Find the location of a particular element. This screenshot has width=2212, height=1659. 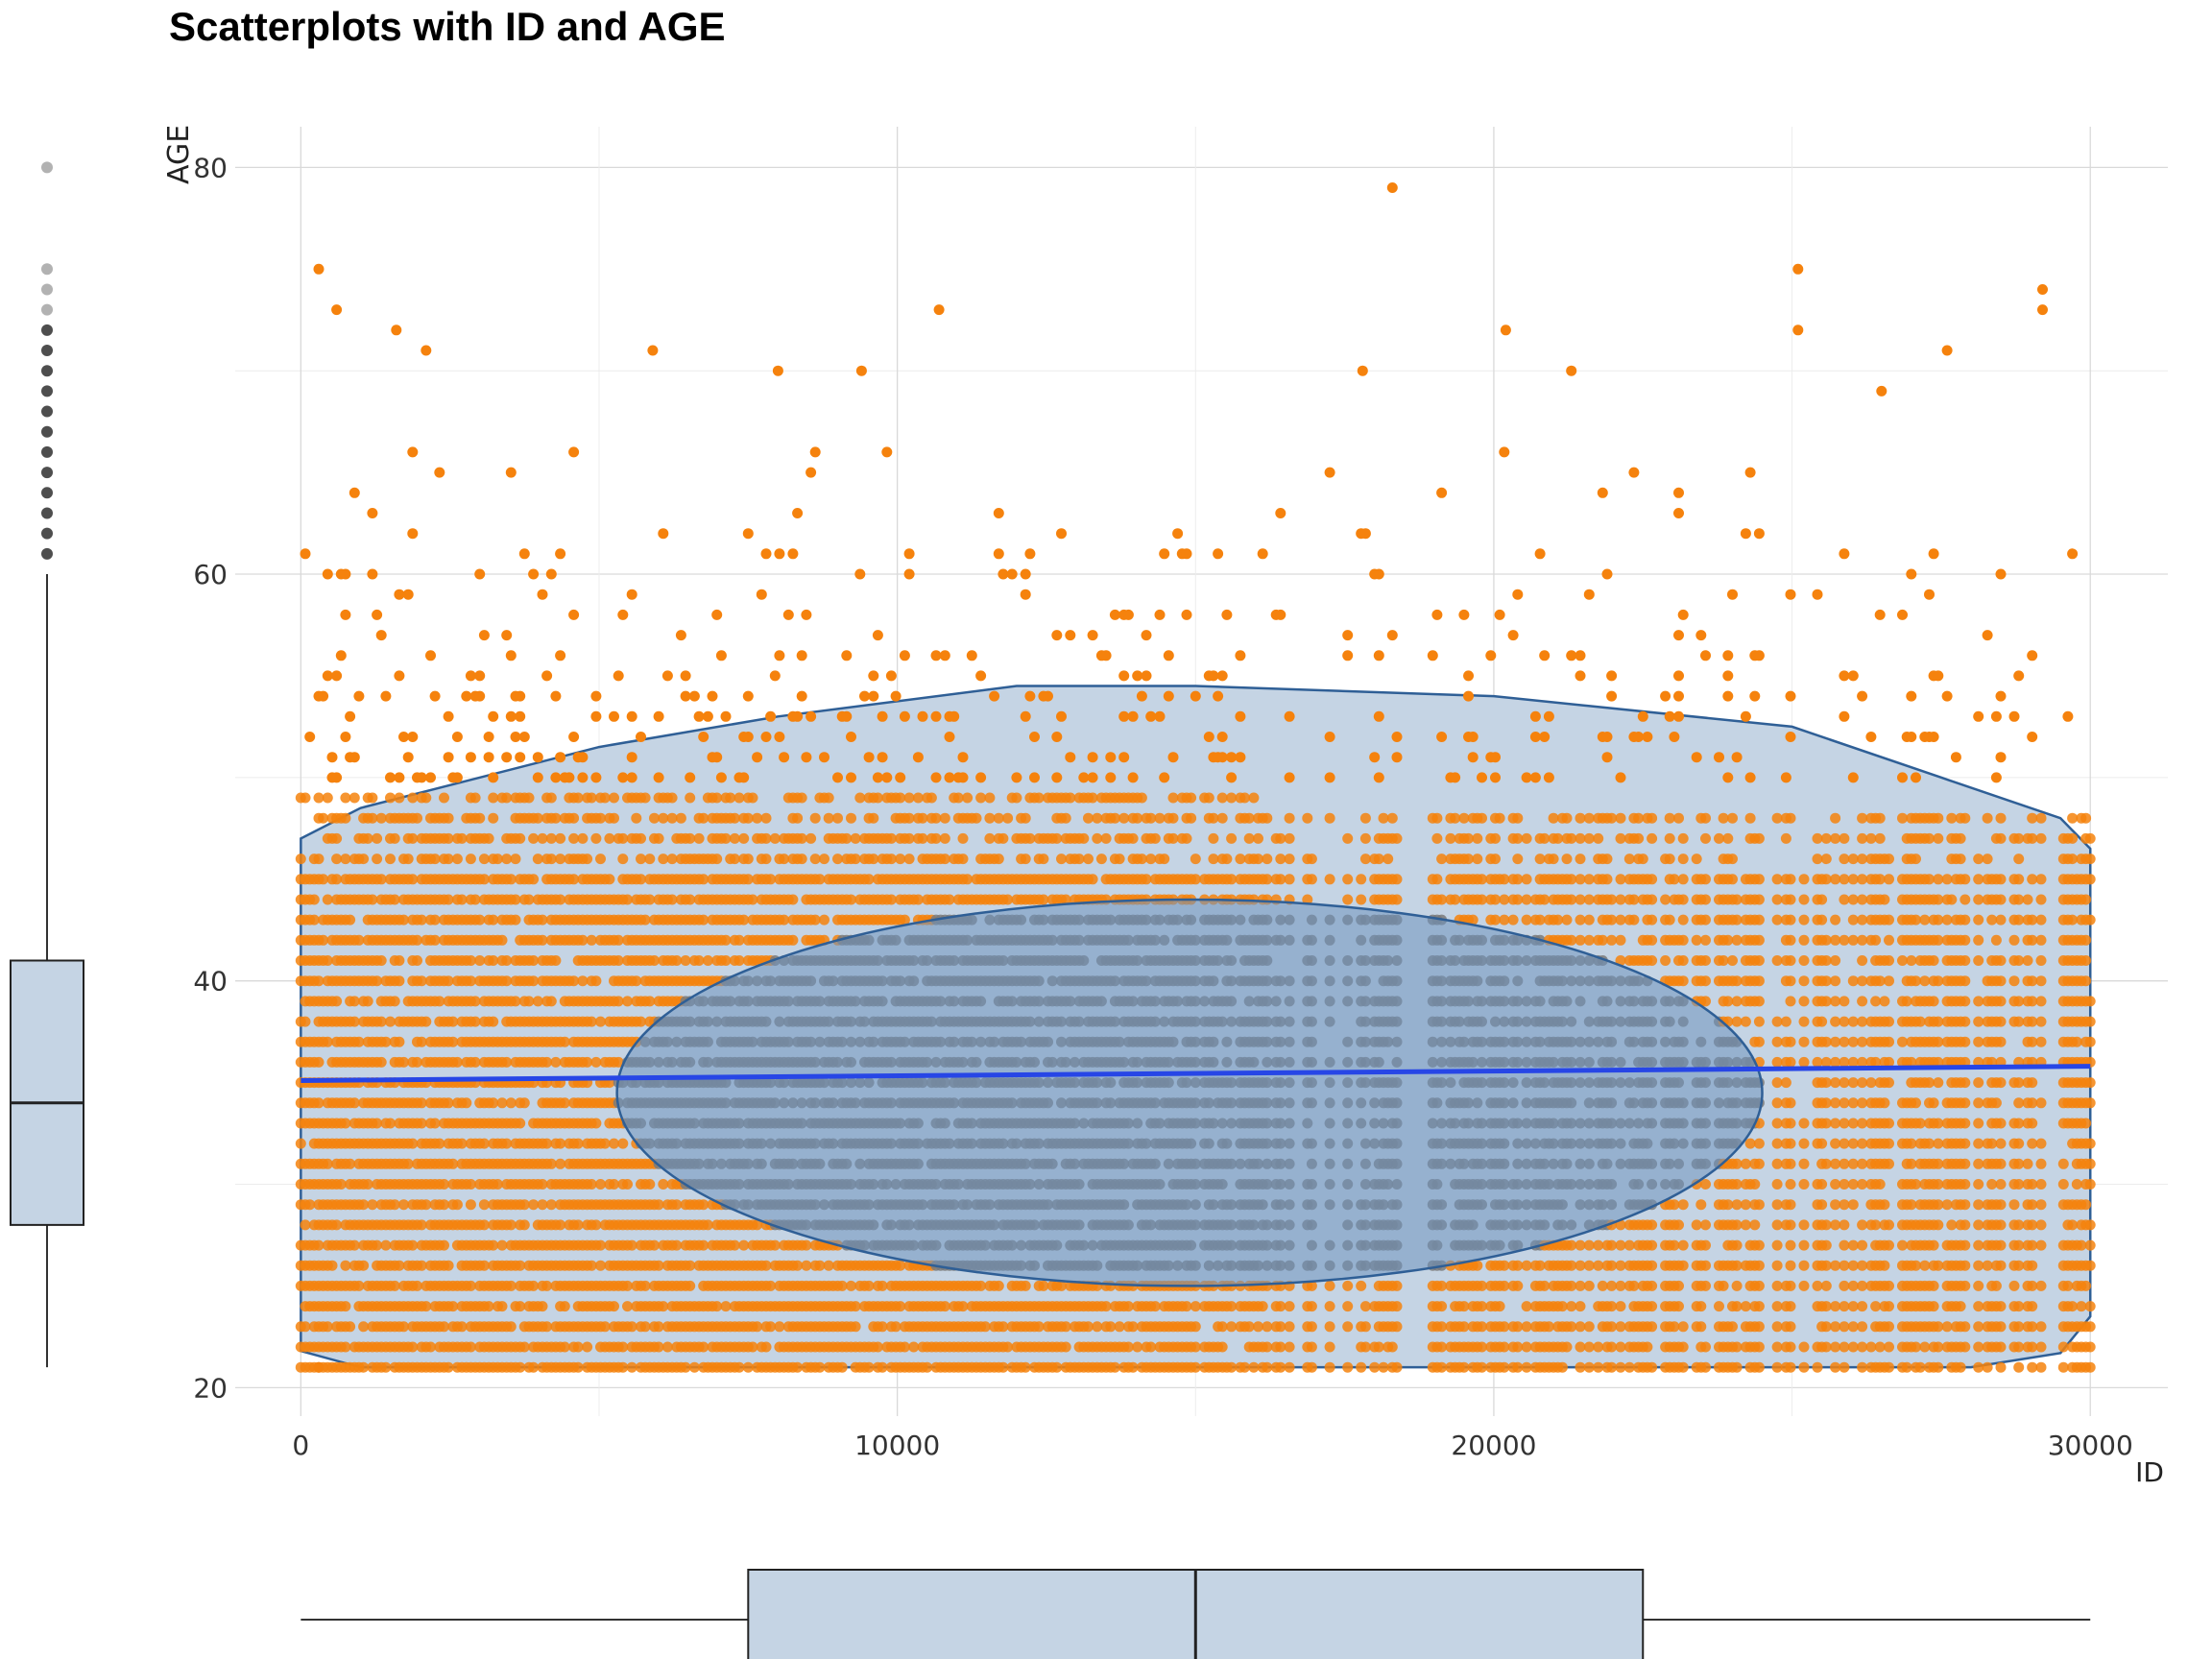

chart-title: Scatterplots with ID and AGE is located at coordinates (447, 26).